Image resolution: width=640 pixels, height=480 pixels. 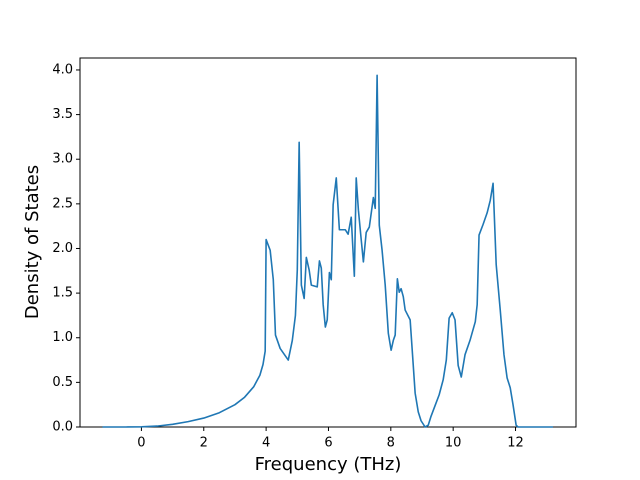 What do you see at coordinates (62, 337) in the screenshot?
I see `y-tick-label: 1.0` at bounding box center [62, 337].